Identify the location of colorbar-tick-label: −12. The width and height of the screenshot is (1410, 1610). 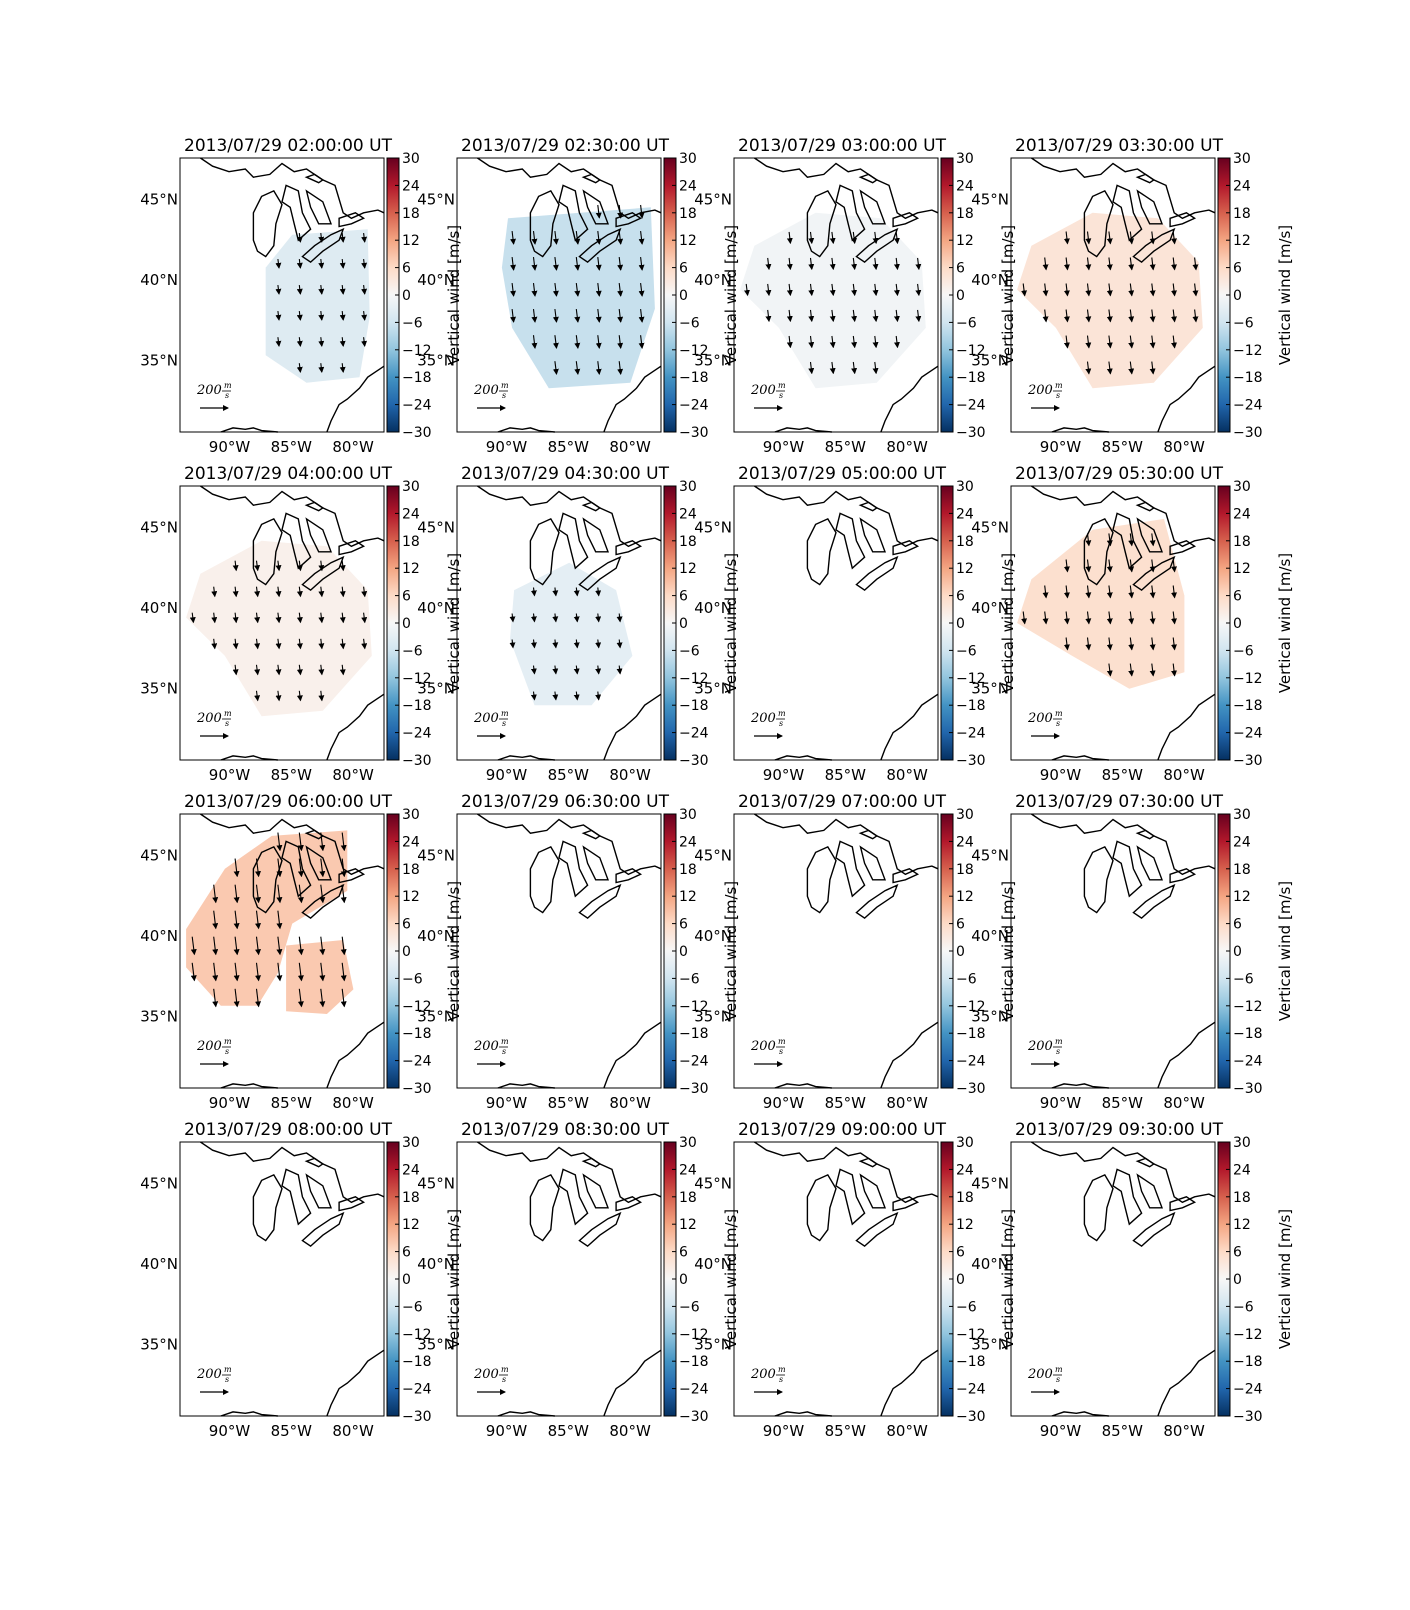
(971, 351).